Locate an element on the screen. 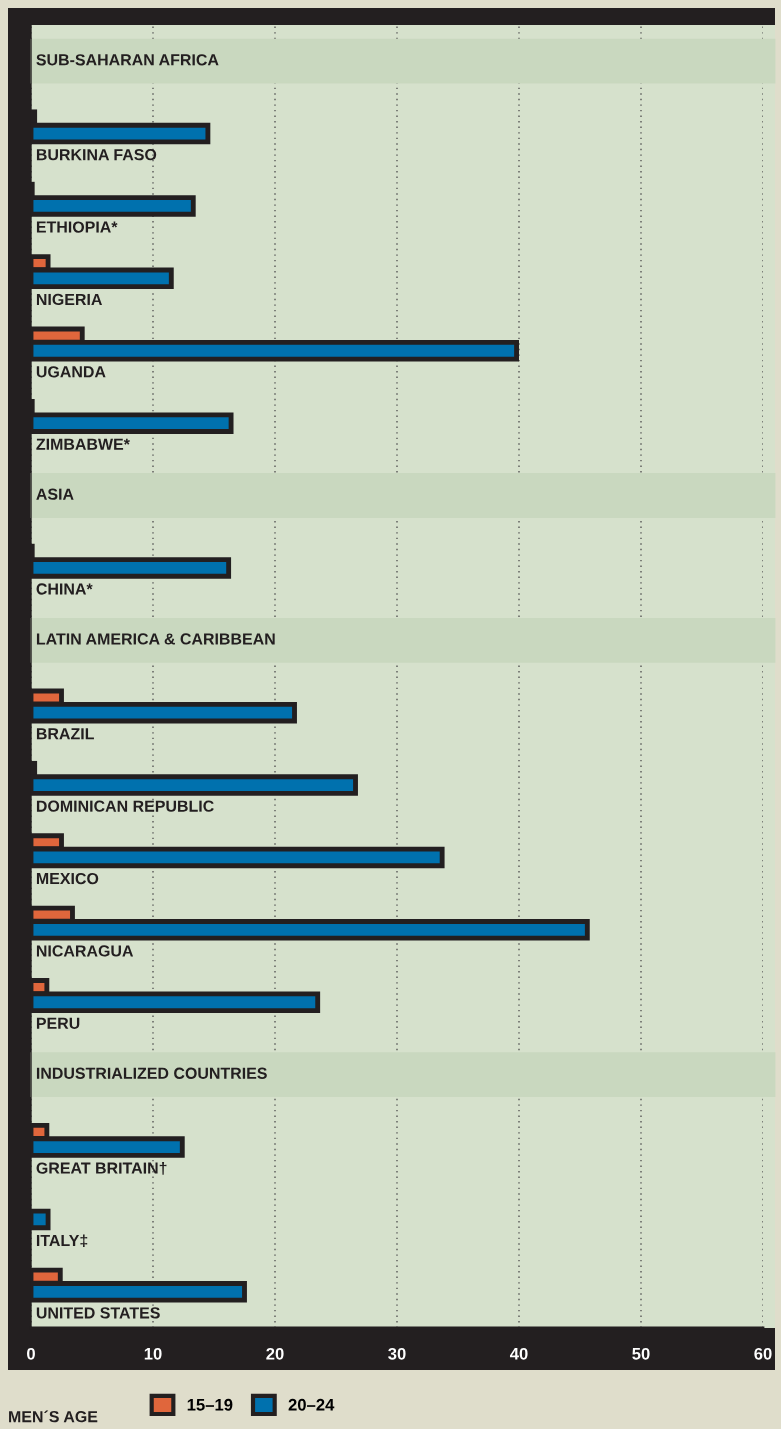  y-tick-label: SUB-SAHARAN AFRICA is located at coordinates (127, 60).